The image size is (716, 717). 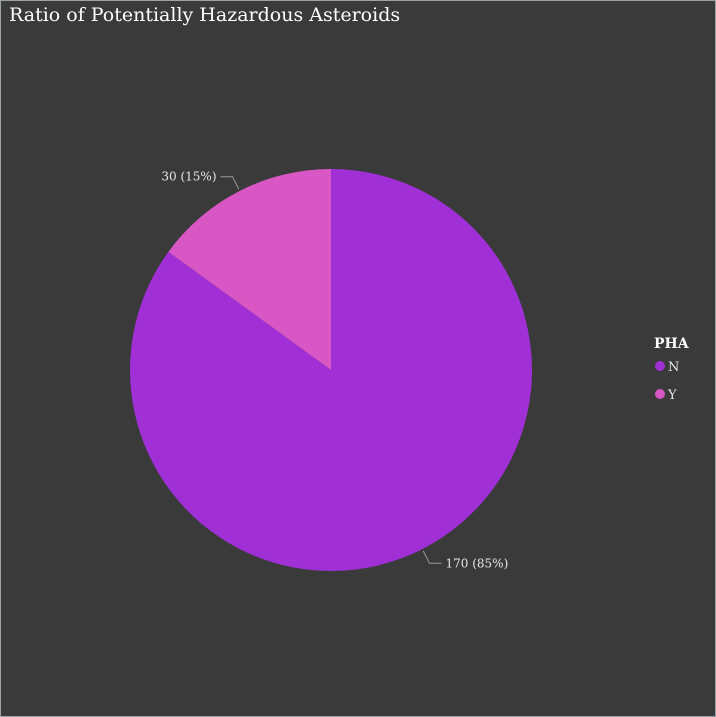 What do you see at coordinates (673, 367) in the screenshot?
I see `legend-label-n: N` at bounding box center [673, 367].